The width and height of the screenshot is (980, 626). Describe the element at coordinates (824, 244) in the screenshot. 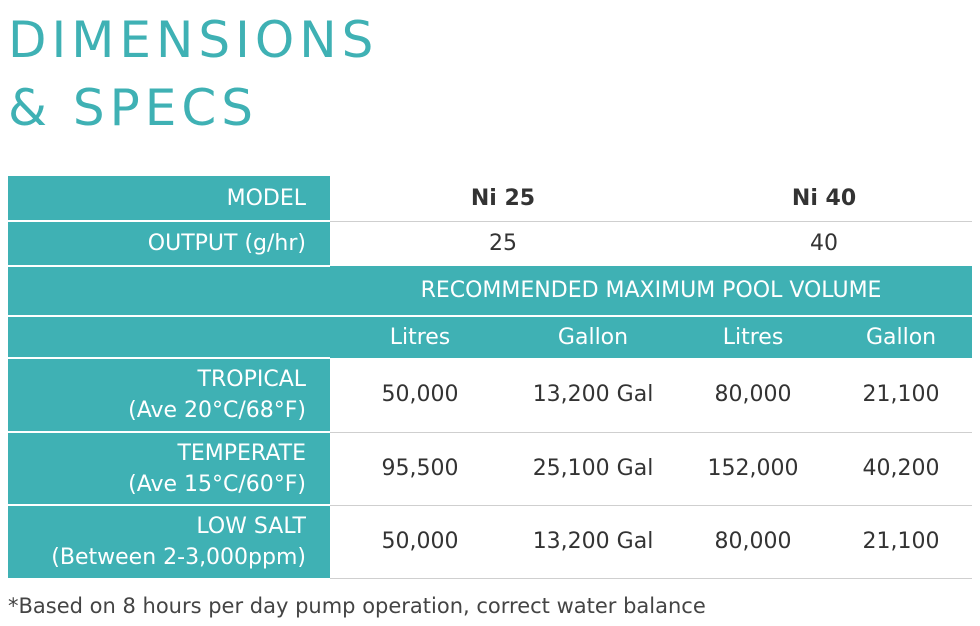

I see `output-ni40: 40` at that location.